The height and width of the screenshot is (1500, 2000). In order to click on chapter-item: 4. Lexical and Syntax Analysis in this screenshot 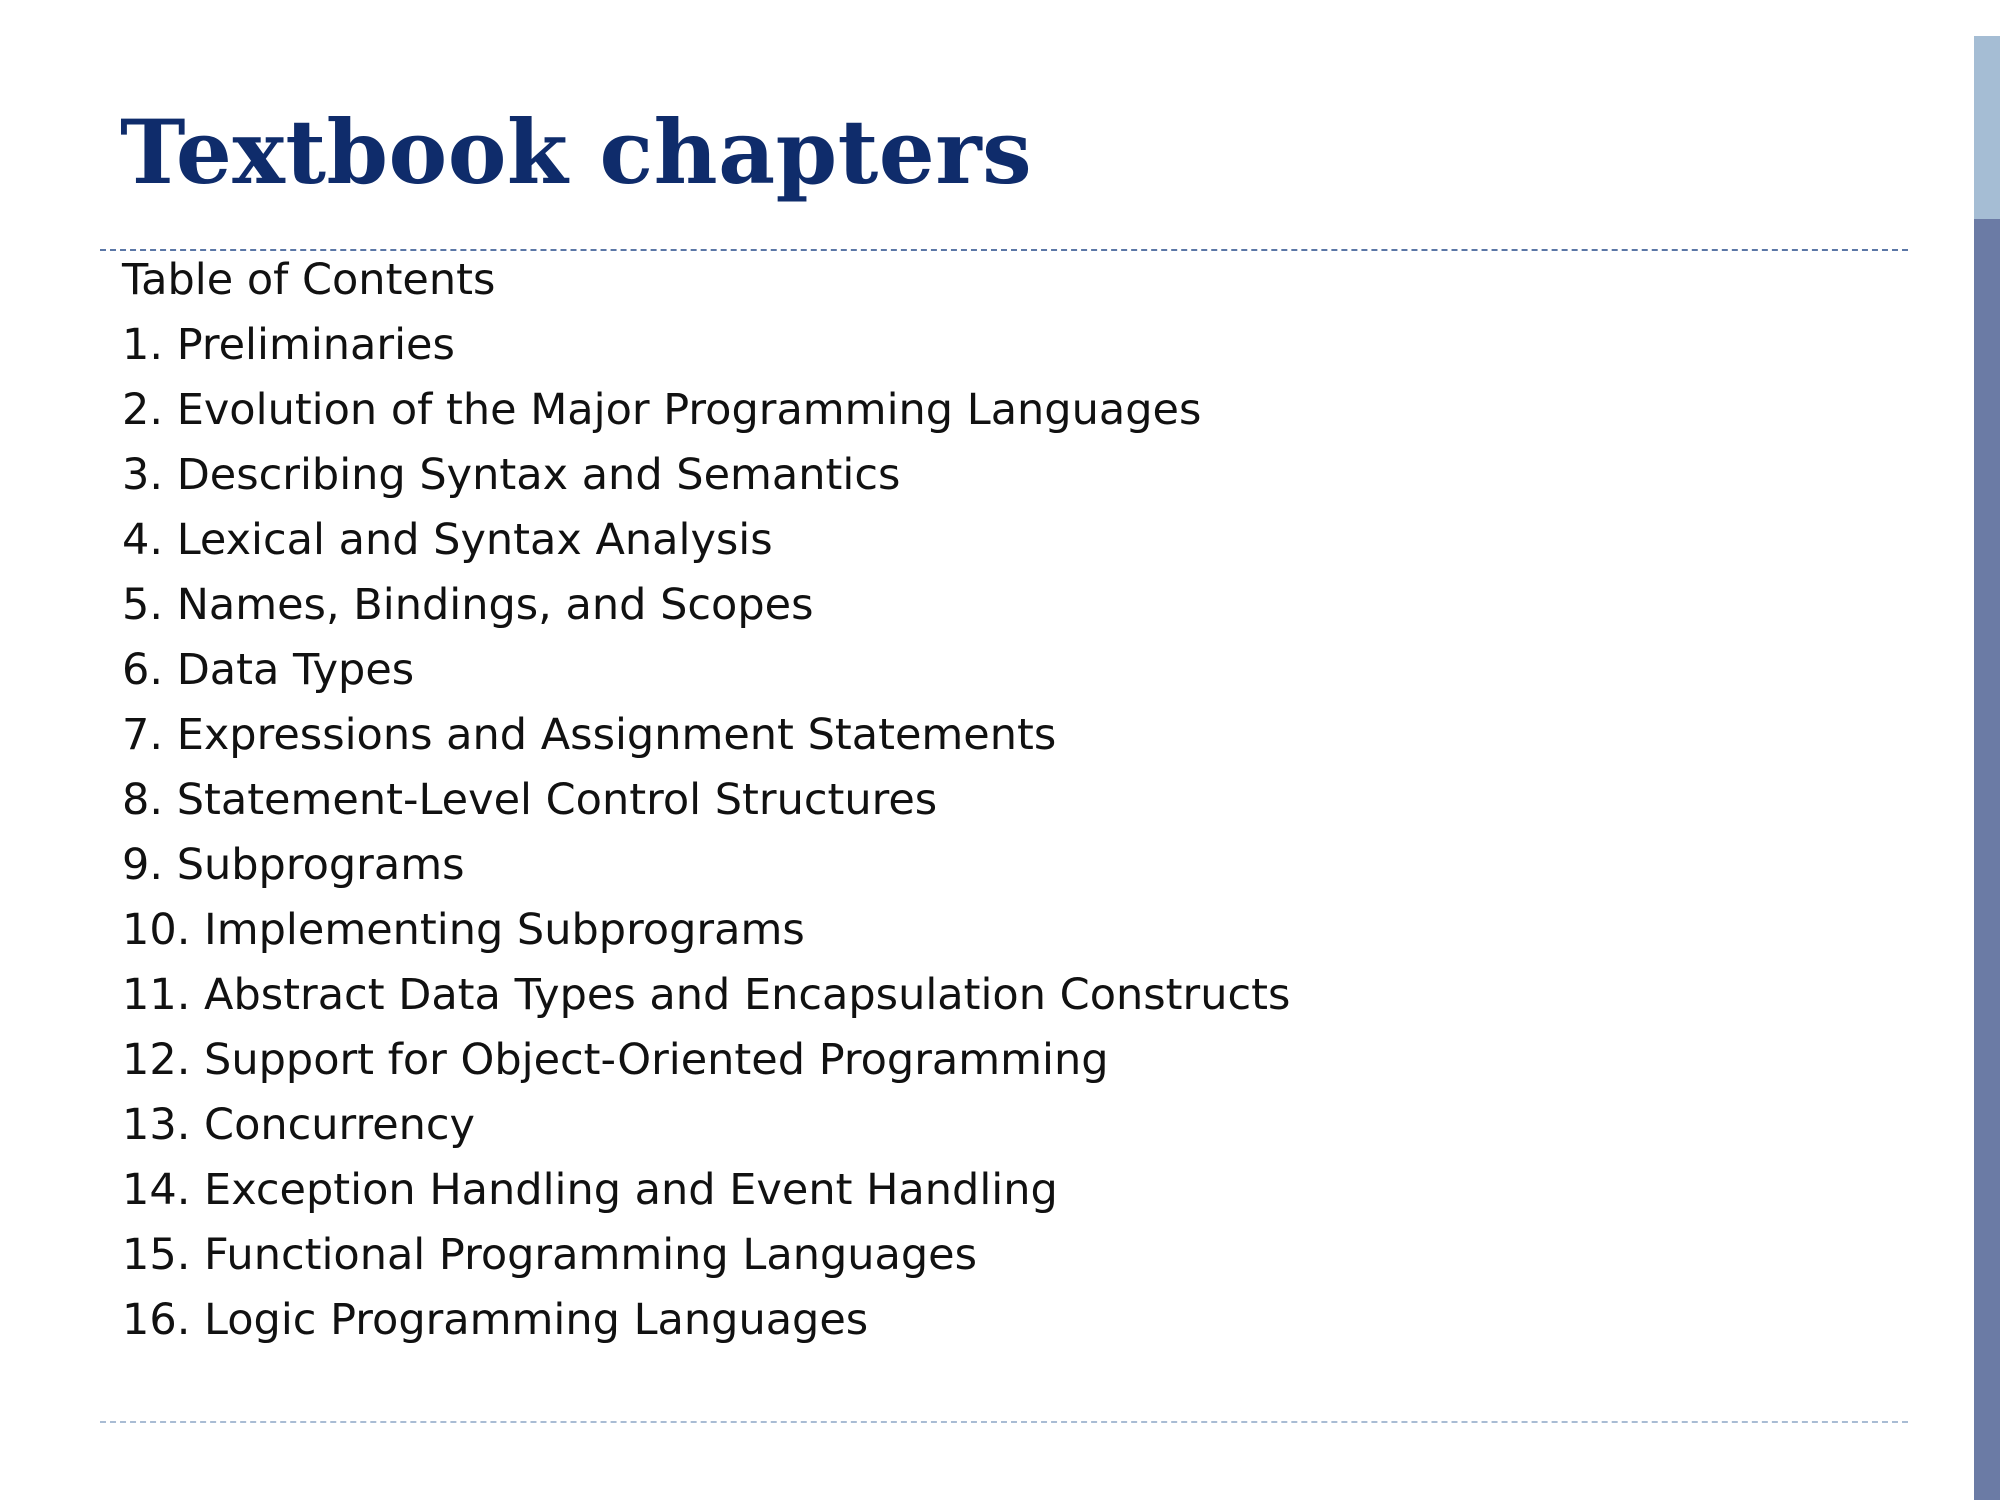, I will do `click(447, 540)`.